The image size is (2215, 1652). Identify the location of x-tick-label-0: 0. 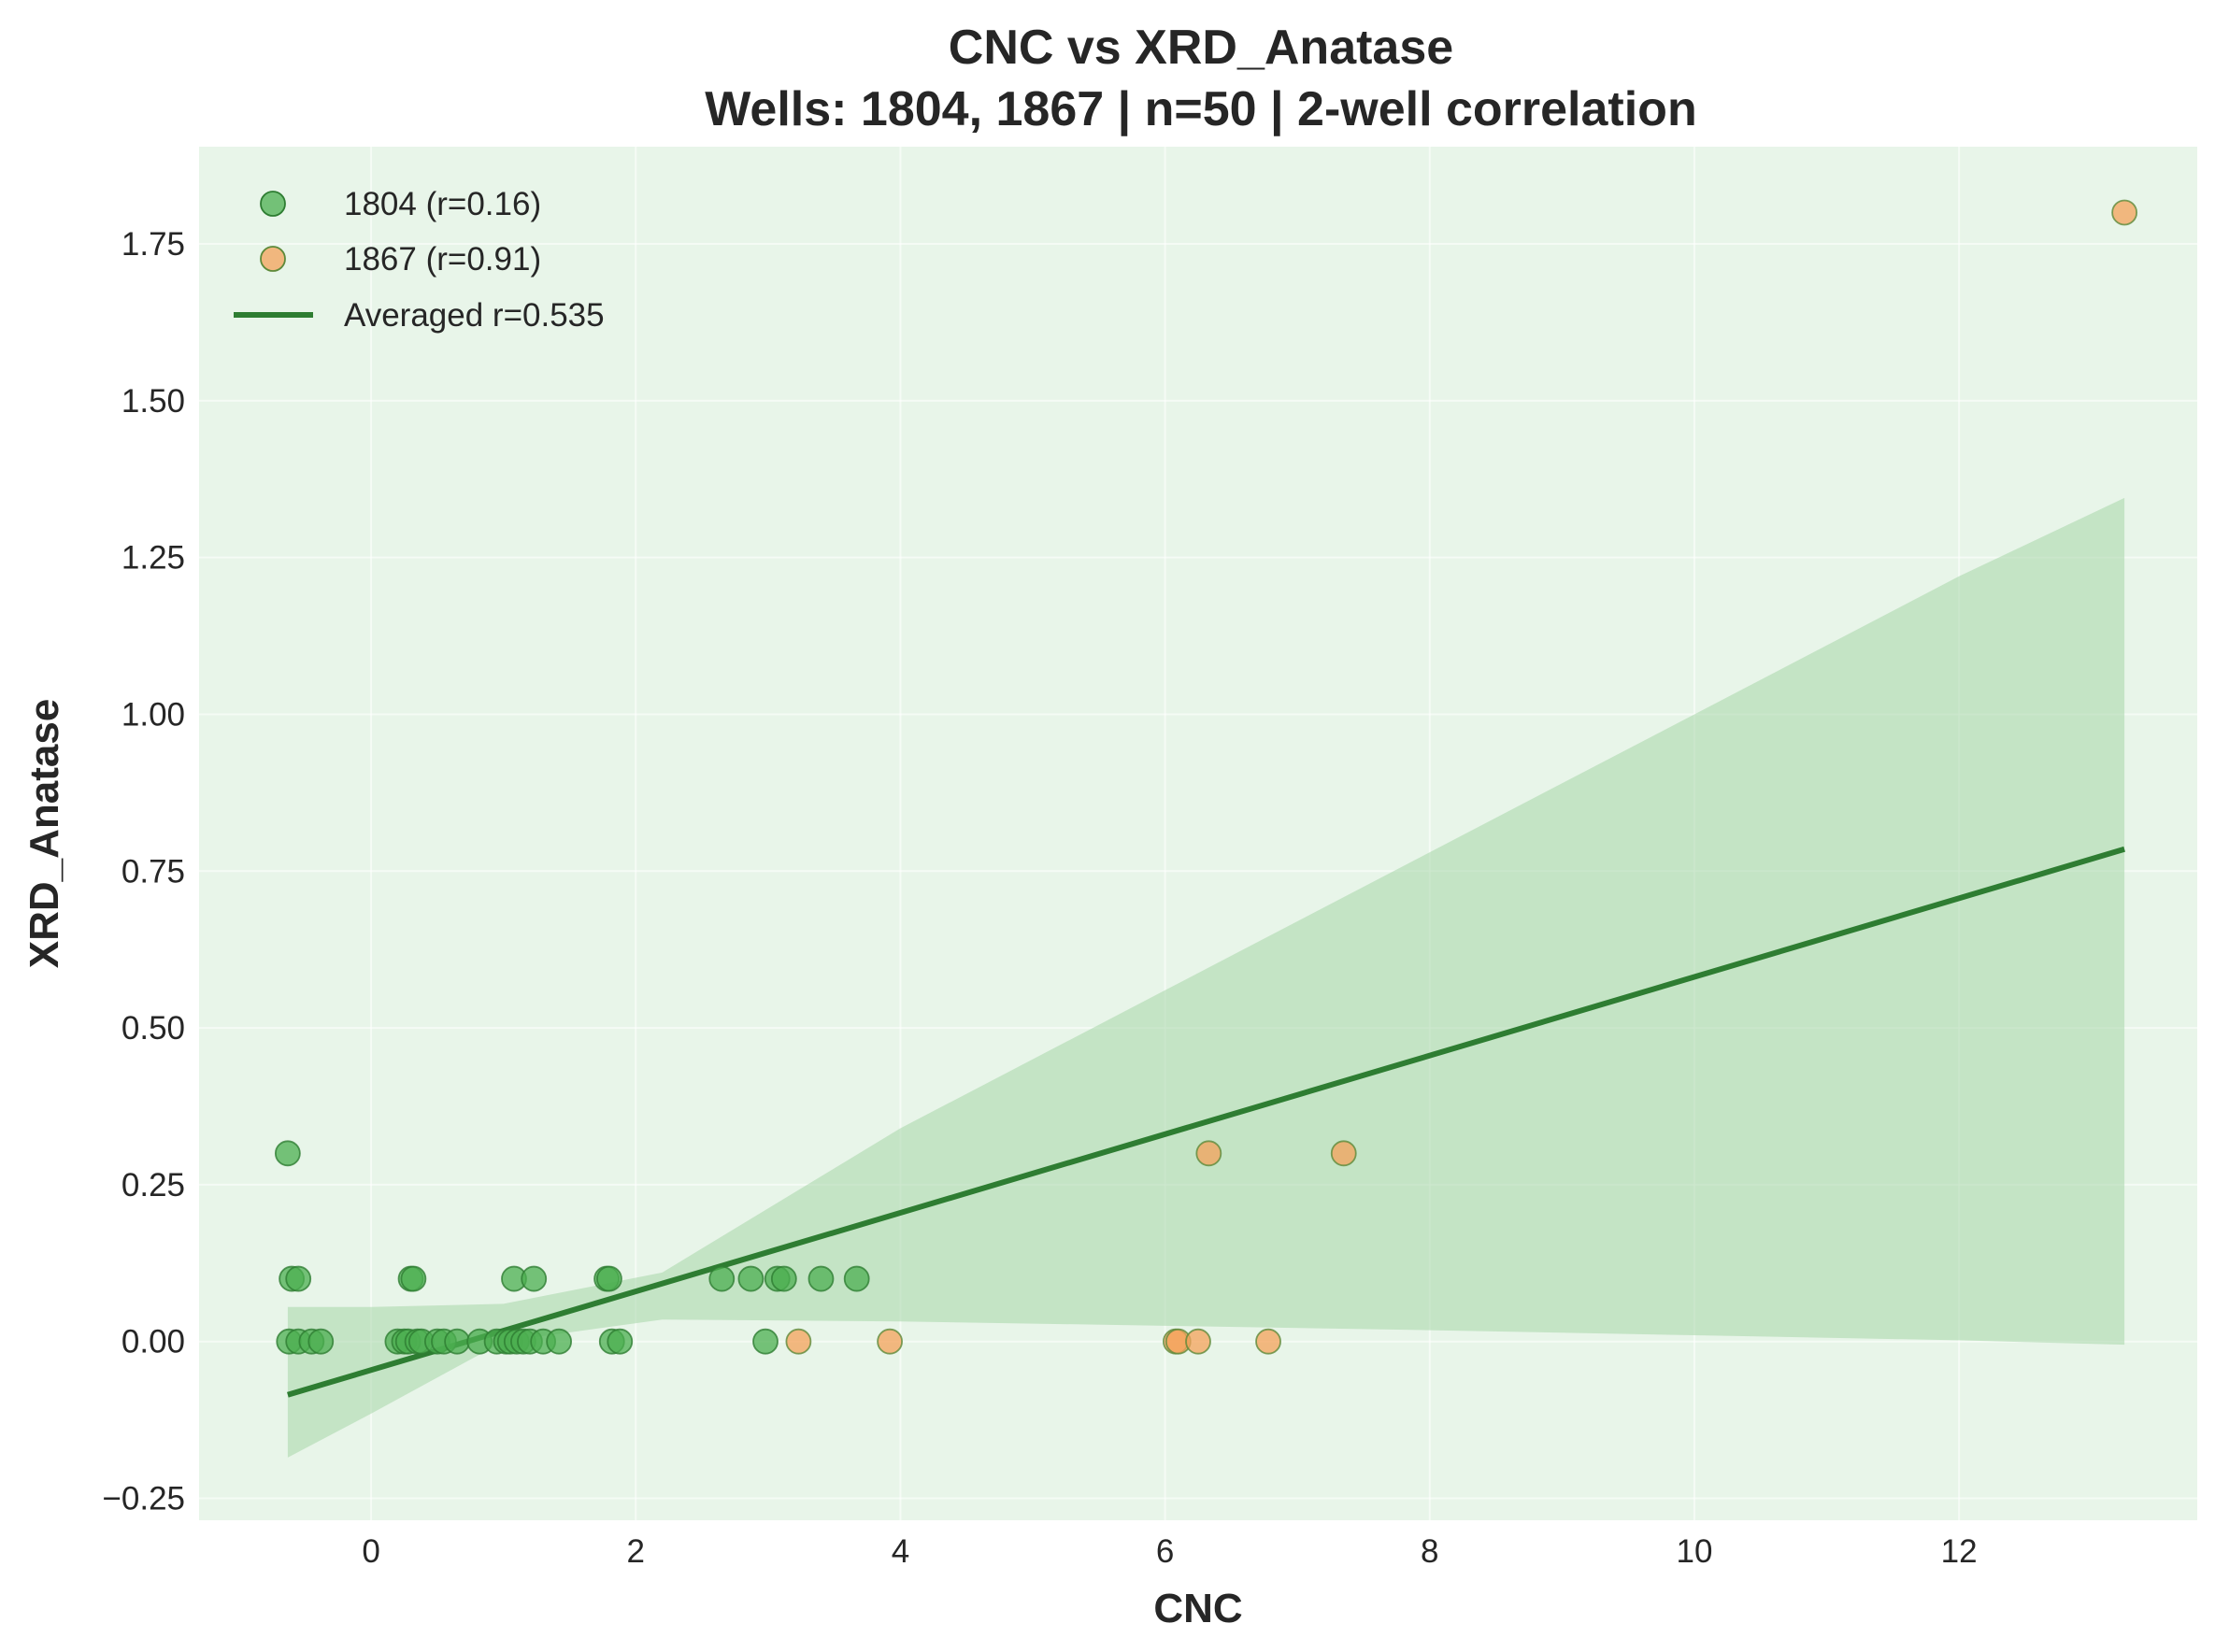
(370, 1552).